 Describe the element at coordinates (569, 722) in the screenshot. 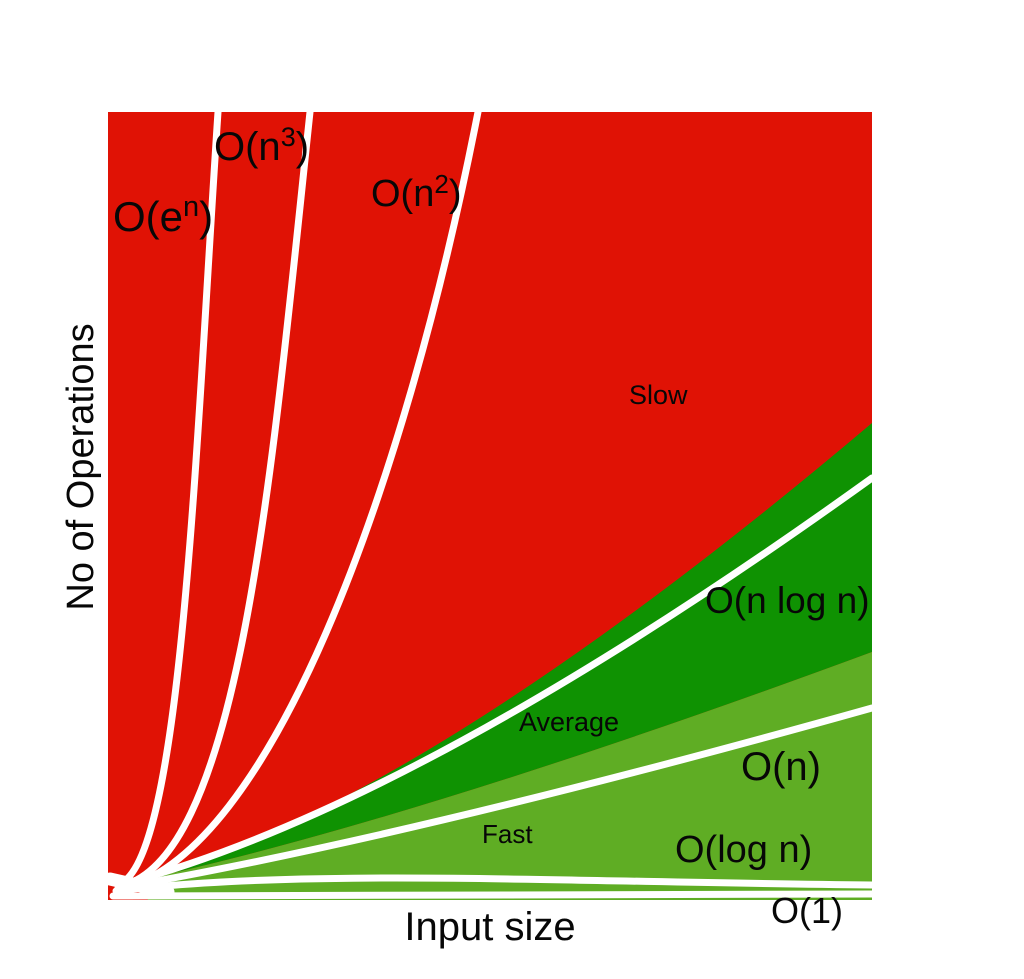

I see `label-region-average: Average` at that location.